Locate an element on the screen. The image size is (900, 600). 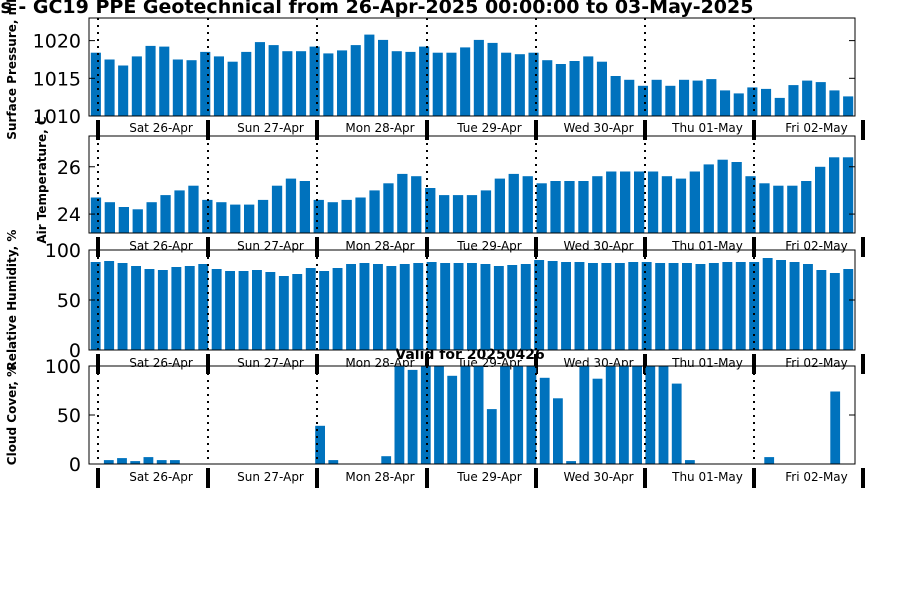
y-tick-label: 50 is located at coordinates (69, 416).